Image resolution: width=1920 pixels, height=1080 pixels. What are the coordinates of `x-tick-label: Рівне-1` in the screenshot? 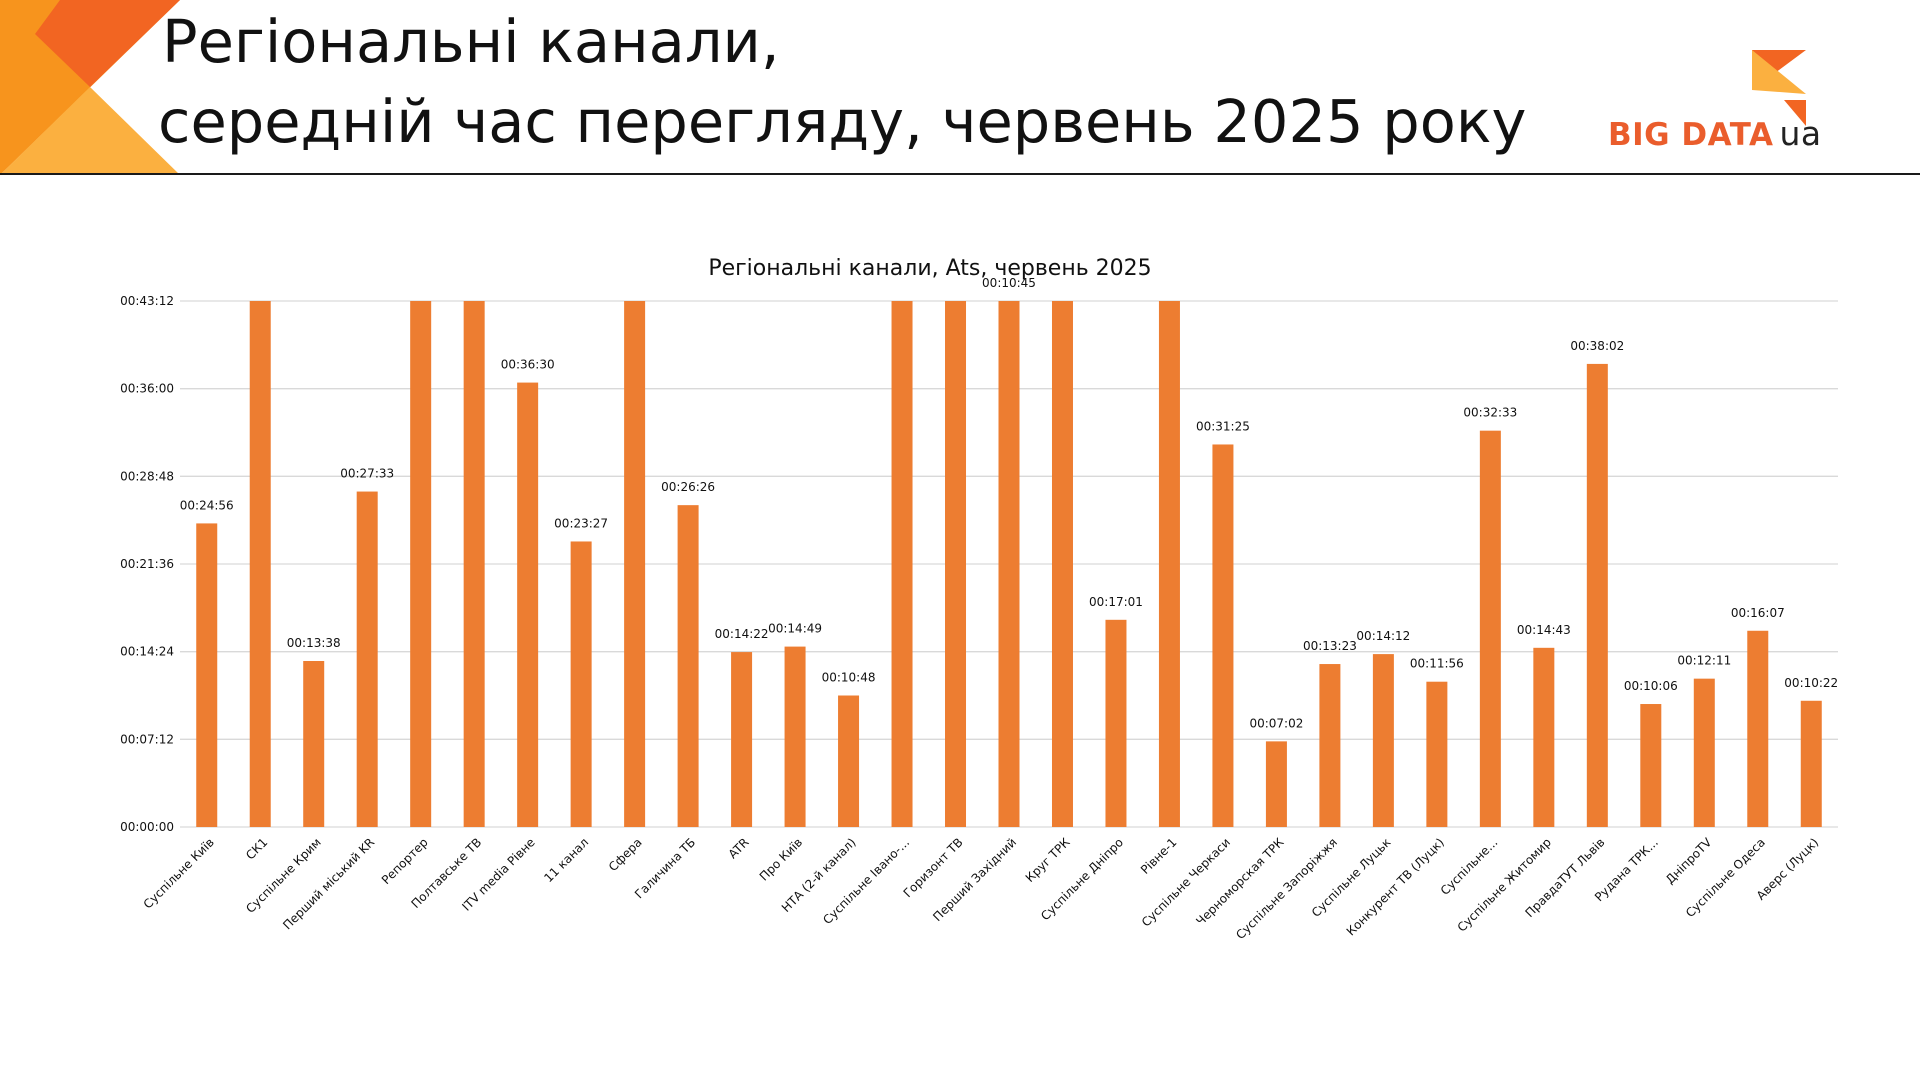 It's located at (1159, 856).